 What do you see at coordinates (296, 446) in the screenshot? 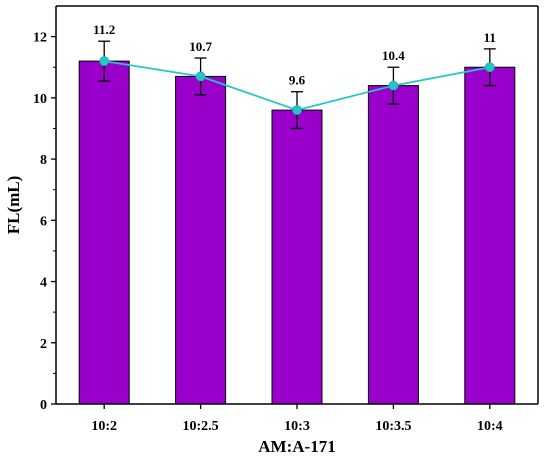
I see `x-axis-title: AM:A-171` at bounding box center [296, 446].